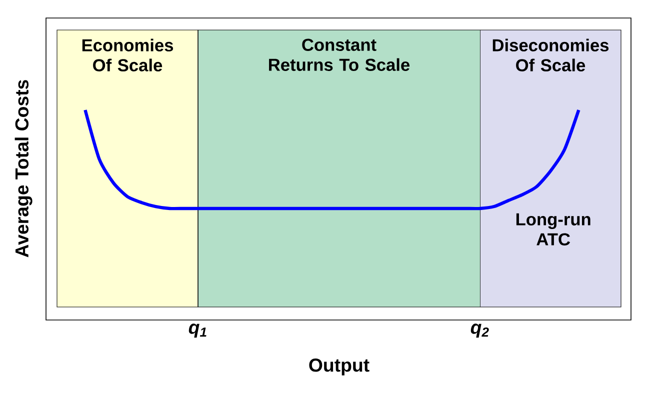  What do you see at coordinates (197, 331) in the screenshot?
I see `x-tick-label: q$_{1}$` at bounding box center [197, 331].